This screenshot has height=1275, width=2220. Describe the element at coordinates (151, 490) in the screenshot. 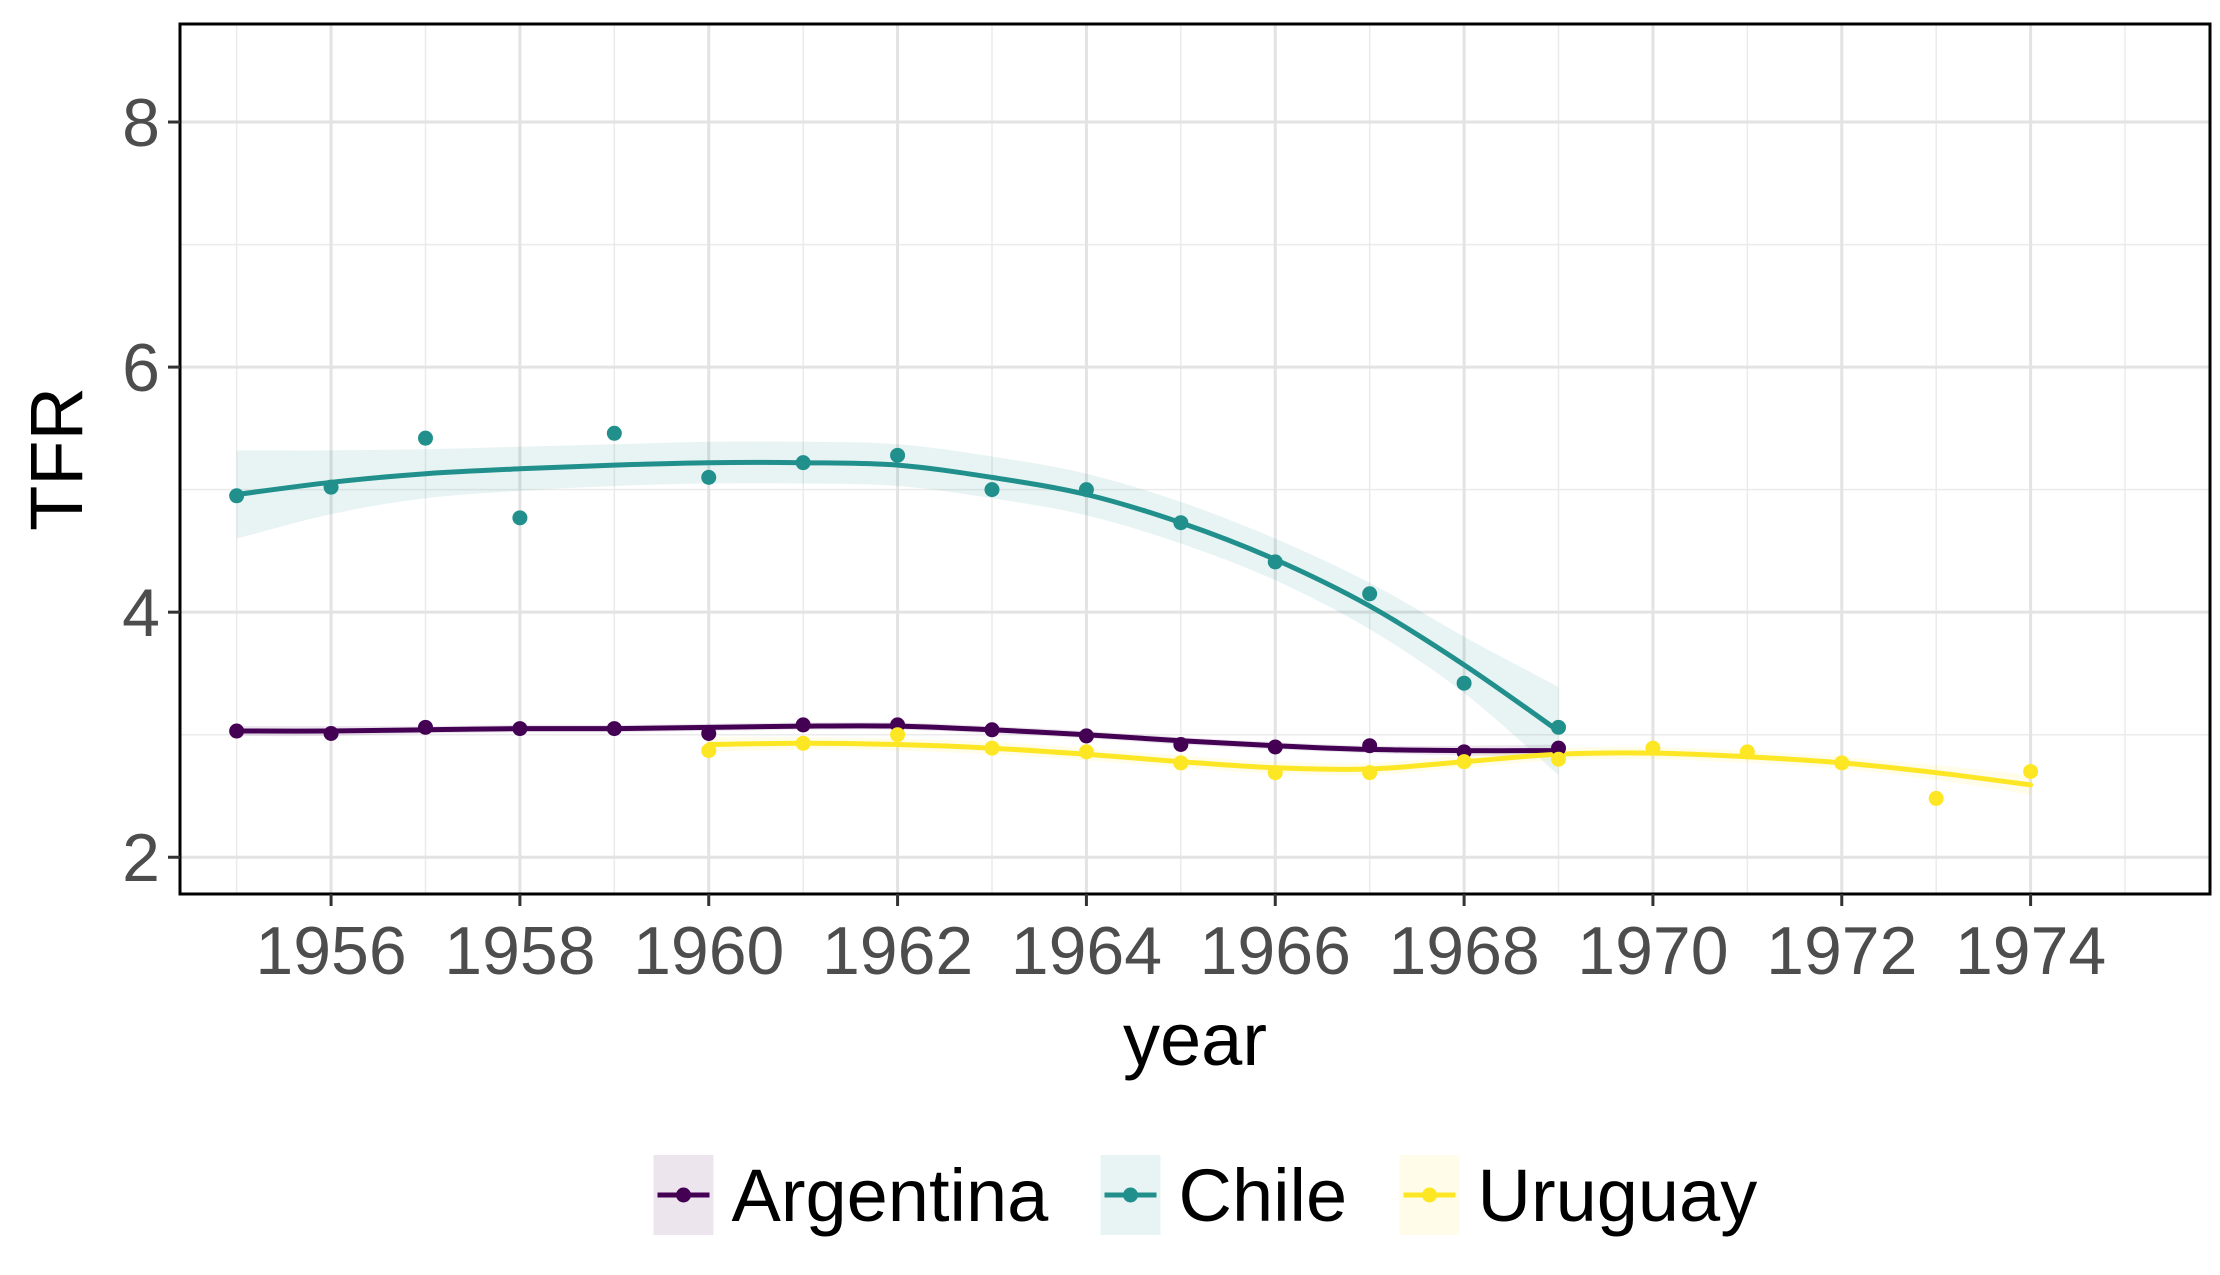

I see `y-axis-ticks: 2 4 6 8` at that location.